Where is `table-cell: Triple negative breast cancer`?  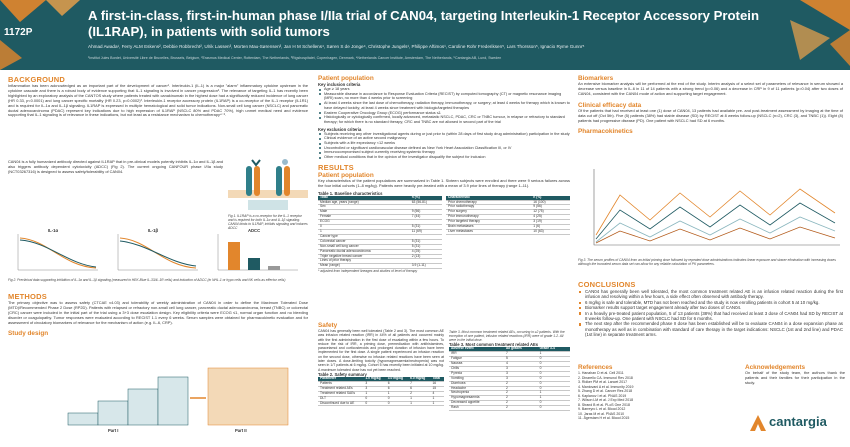
table-cell: Triple negative breast cancer is located at coordinates (364, 257).